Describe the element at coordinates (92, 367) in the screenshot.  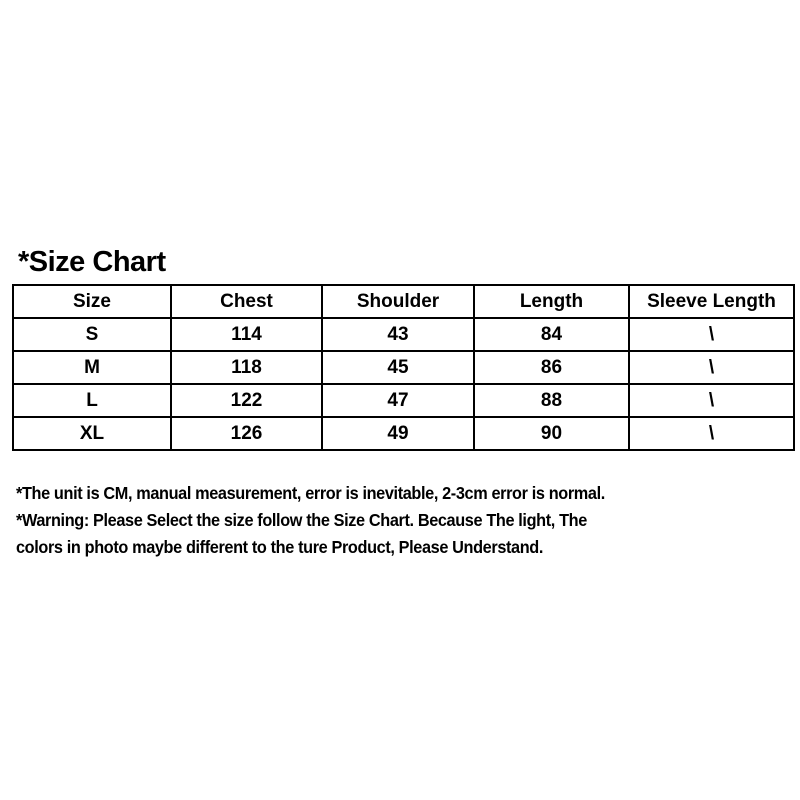
I see `table-cell: M` at that location.